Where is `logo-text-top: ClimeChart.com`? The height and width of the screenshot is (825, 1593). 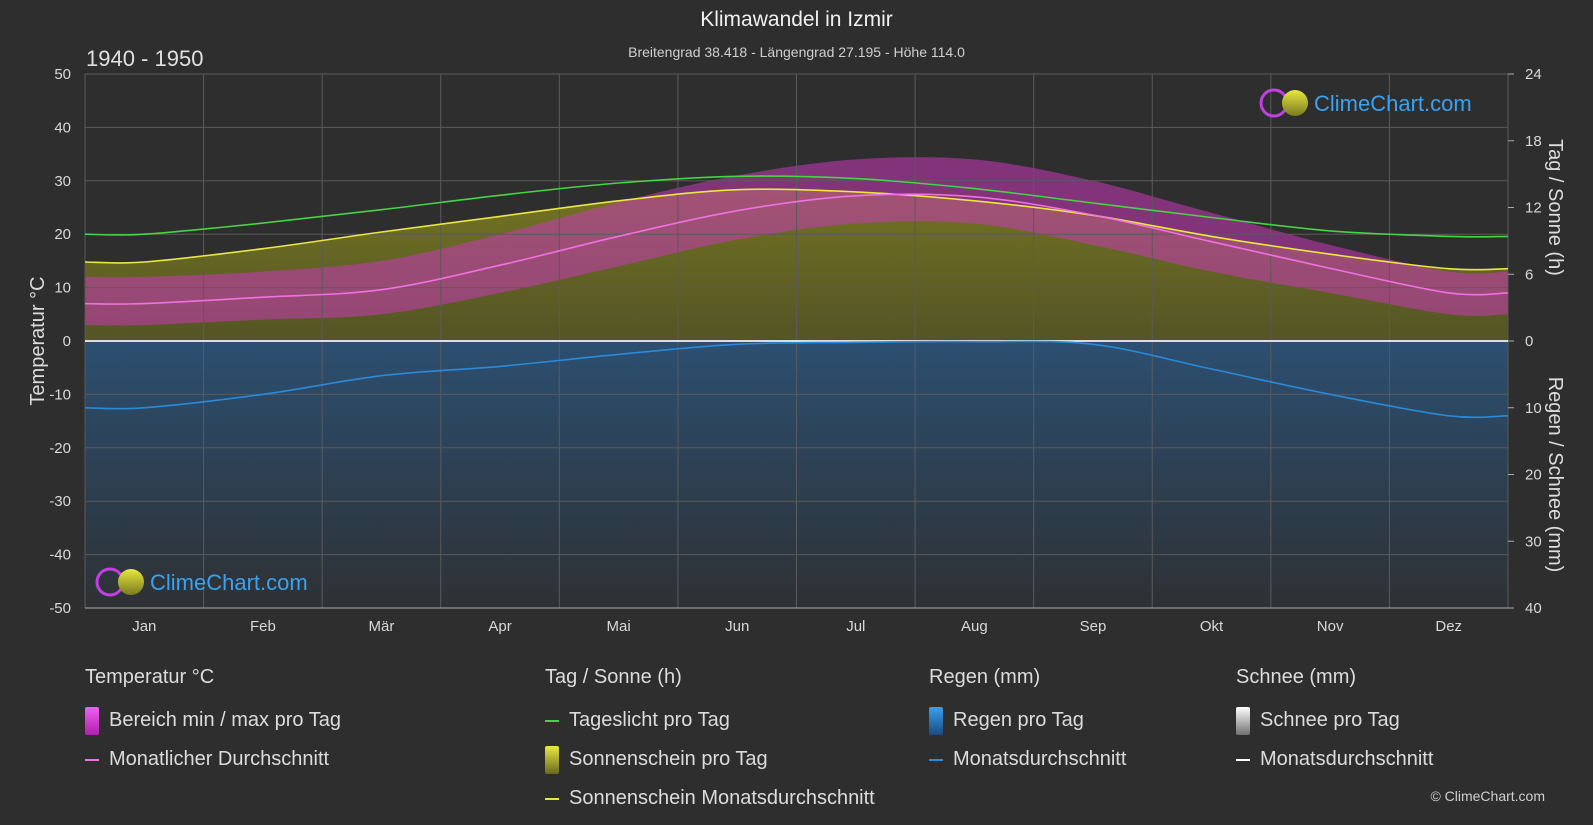 logo-text-top: ClimeChart.com is located at coordinates (1393, 103).